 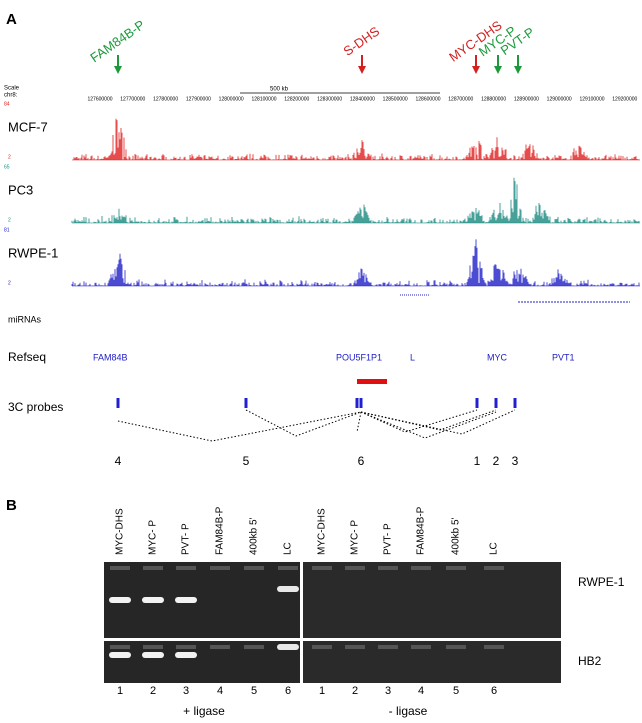 What do you see at coordinates (198, 99) in the screenshot?
I see `coord-label: 127900000` at bounding box center [198, 99].